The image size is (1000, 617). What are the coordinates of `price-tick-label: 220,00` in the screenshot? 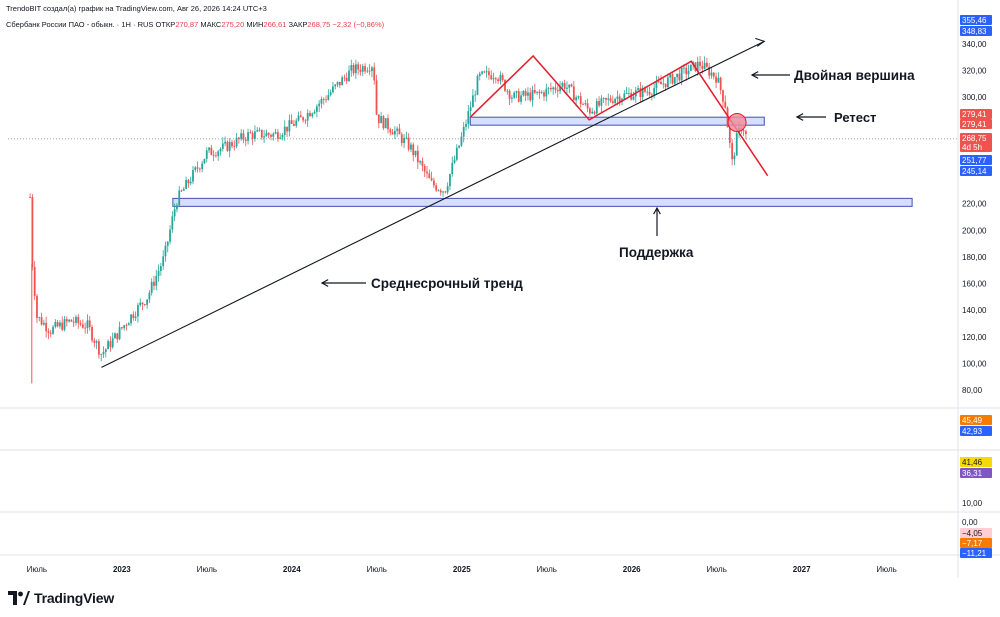 It's located at (974, 204).